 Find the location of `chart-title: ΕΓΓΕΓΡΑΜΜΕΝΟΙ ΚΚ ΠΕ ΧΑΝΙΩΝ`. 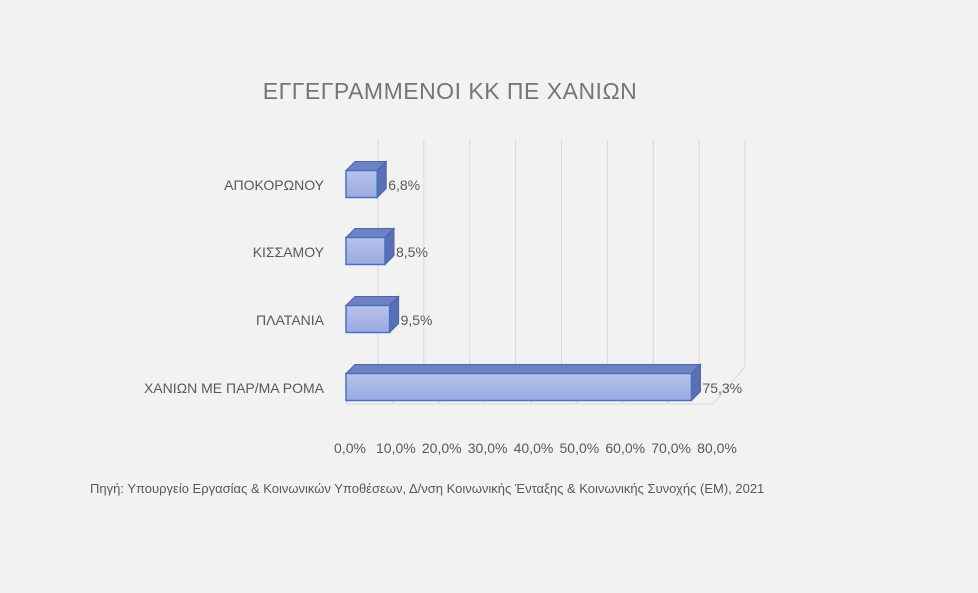

chart-title: ΕΓΓΕΓΡΑΜΜΕΝΟΙ ΚΚ ΠΕ ΧΑΝΙΩΝ is located at coordinates (450, 91).